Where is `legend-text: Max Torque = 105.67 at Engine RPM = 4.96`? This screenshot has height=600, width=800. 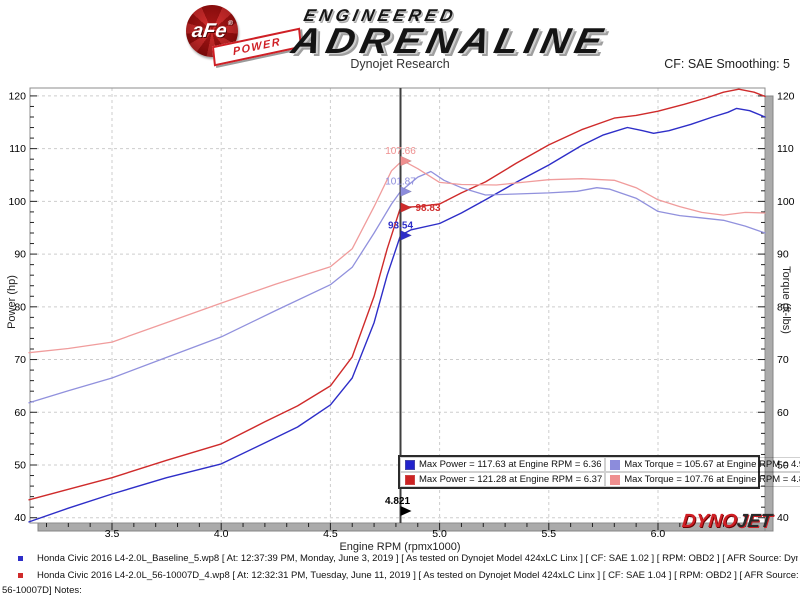
legend-text: Max Torque = 105.67 at Engine RPM = 4.96 is located at coordinates (712, 464).